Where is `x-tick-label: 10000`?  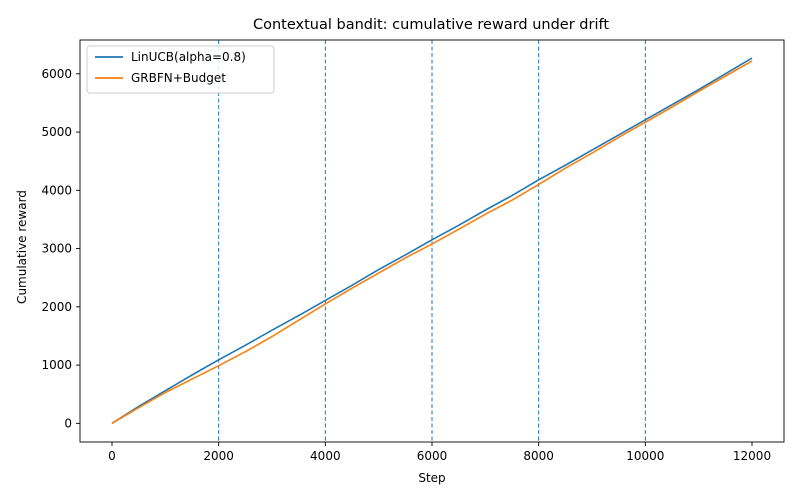
x-tick-label: 10000 is located at coordinates (645, 456).